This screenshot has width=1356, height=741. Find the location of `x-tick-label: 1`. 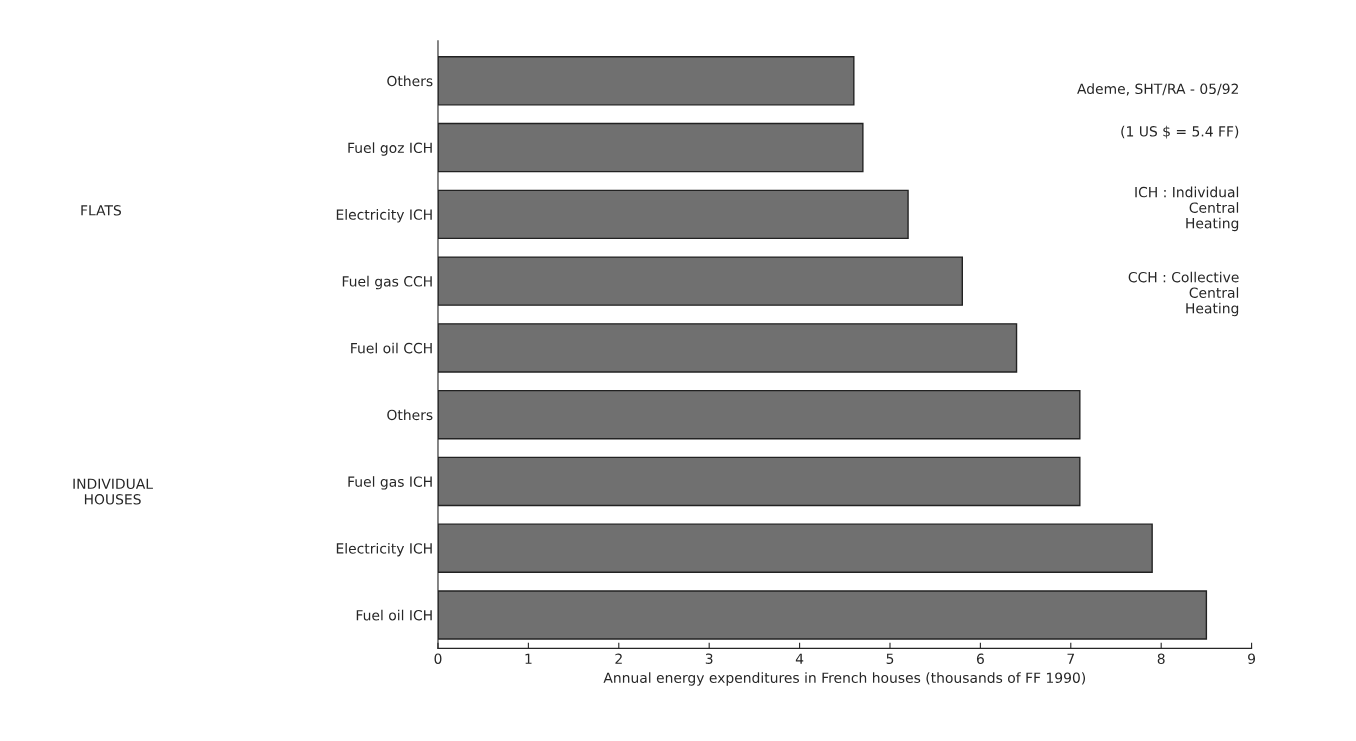

x-tick-label: 1 is located at coordinates (528, 658).